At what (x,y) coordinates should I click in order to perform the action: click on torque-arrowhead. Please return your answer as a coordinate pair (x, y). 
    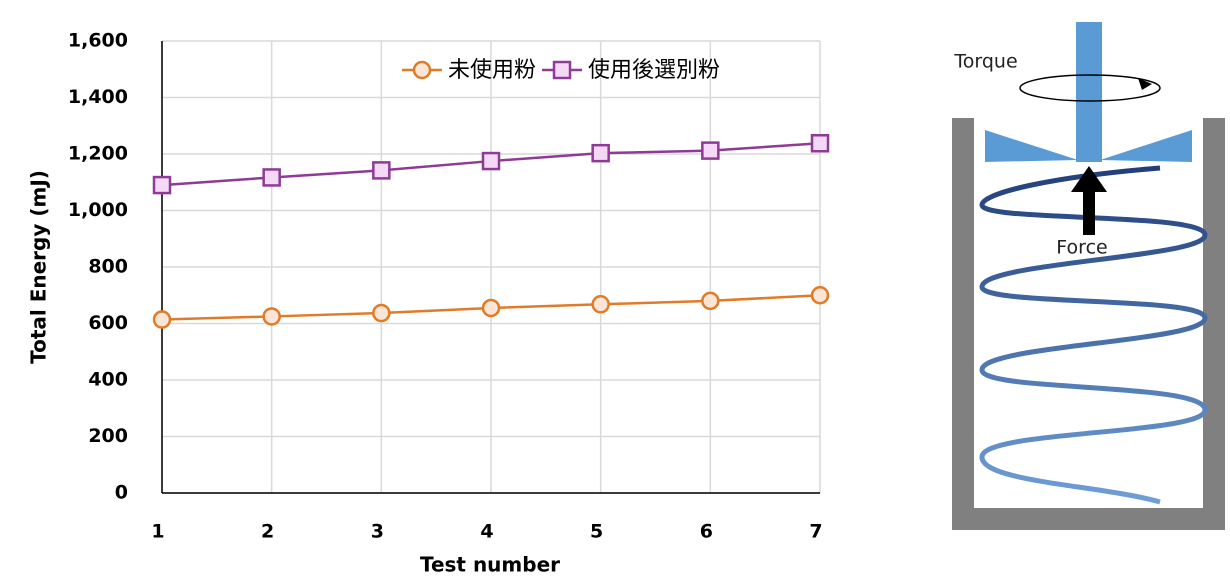
    Looking at the image, I should click on (1145, 84).